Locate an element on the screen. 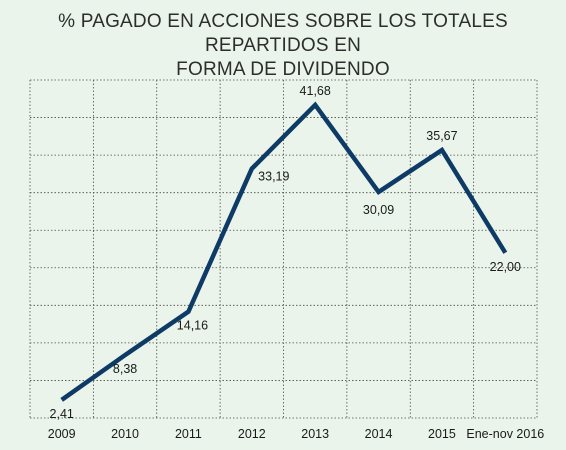 The height and width of the screenshot is (450, 566). data-label-2009: 2,41 is located at coordinates (62, 414).